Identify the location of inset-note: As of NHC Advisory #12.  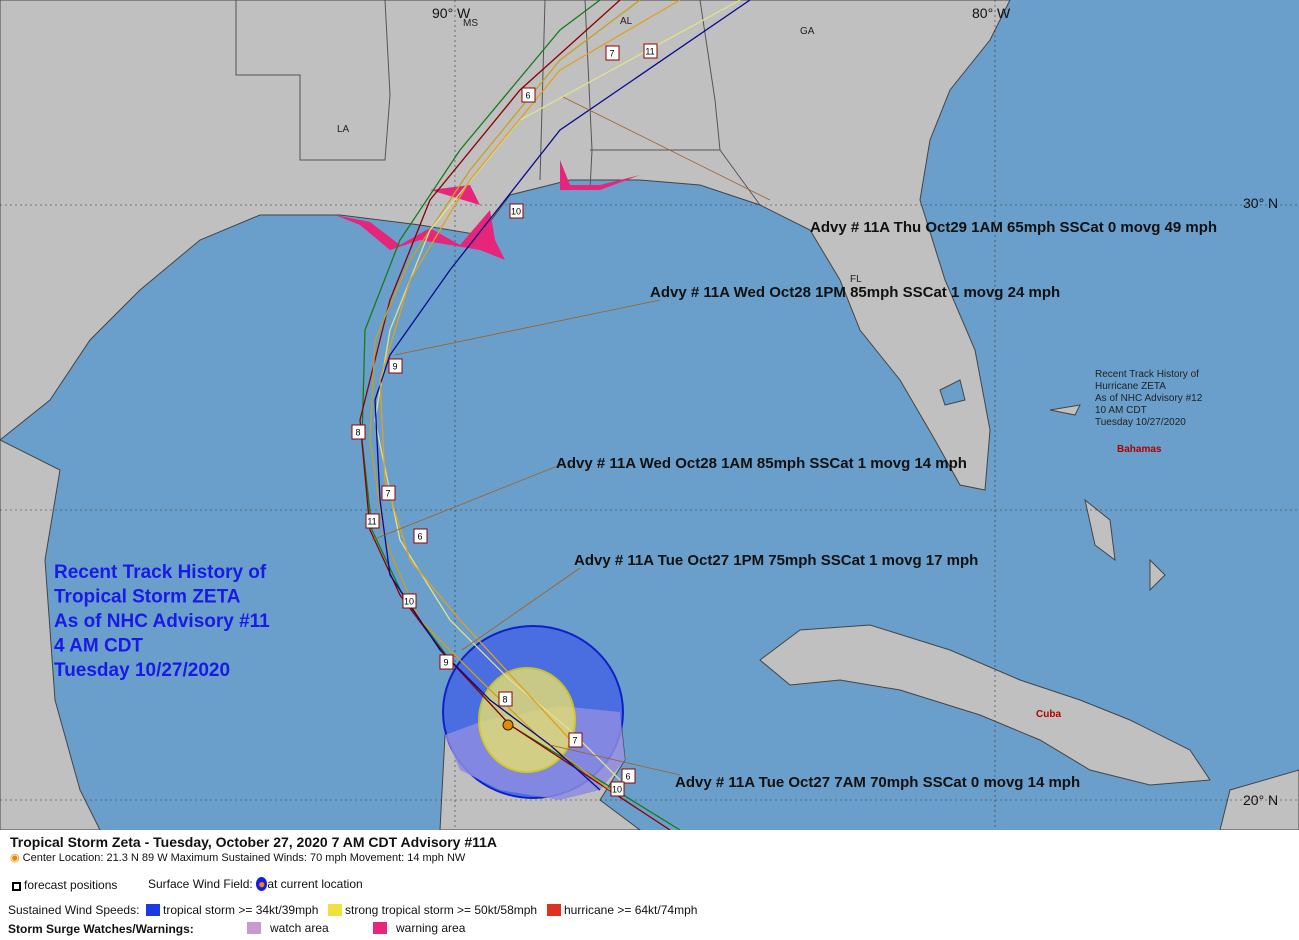
(1149, 398).